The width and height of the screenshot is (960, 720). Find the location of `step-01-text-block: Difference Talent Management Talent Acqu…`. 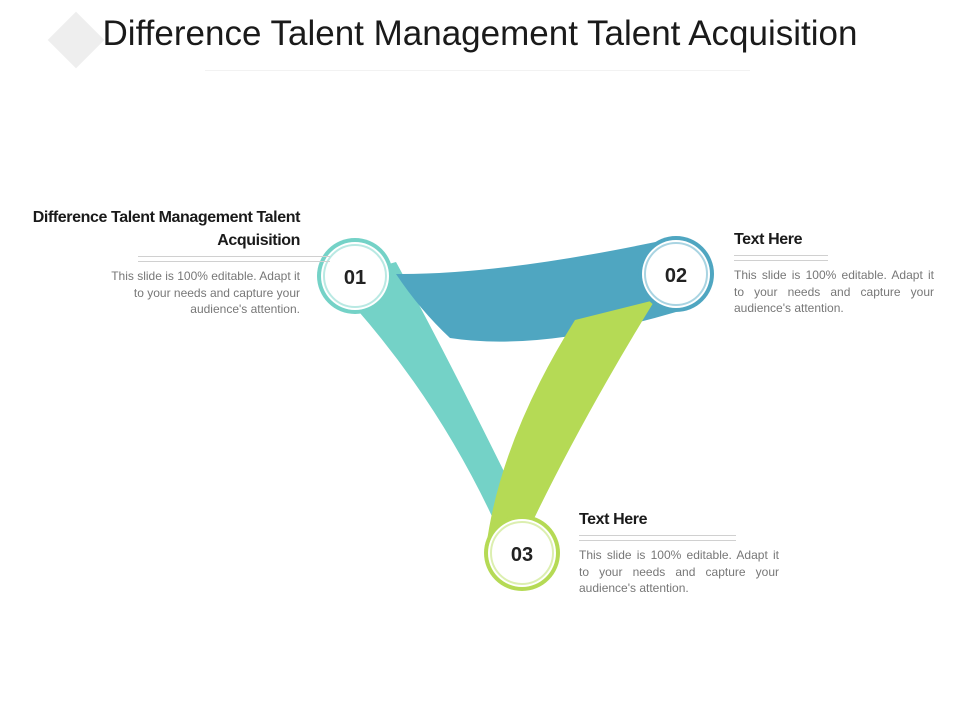

step-01-text-block: Difference Talent Management Talent Acqu… is located at coordinates (180, 262).